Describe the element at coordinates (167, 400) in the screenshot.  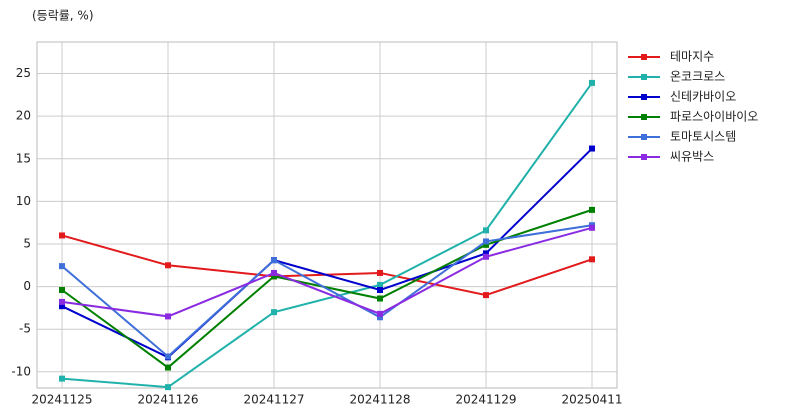
I see `x-tick-label: 20241126` at that location.